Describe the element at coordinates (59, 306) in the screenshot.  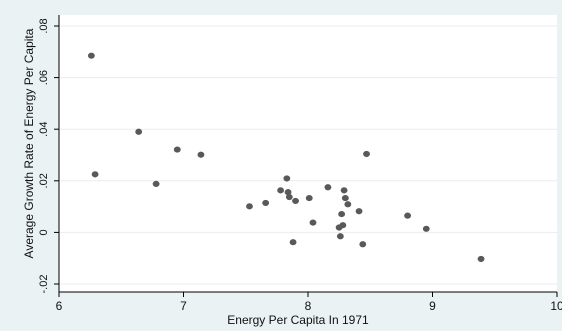
I see `x-tick-label: 6` at that location.